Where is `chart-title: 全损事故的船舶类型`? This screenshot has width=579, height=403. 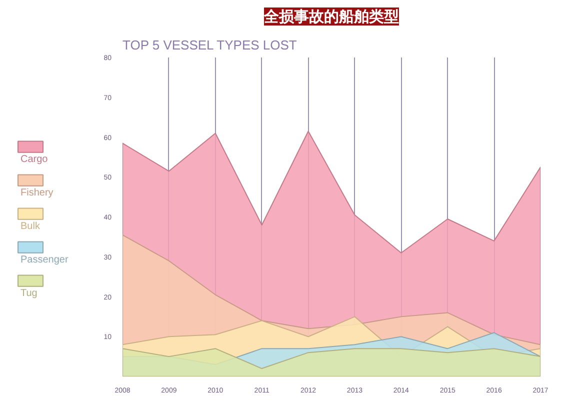 chart-title: 全损事故的船舶类型 is located at coordinates (331, 17).